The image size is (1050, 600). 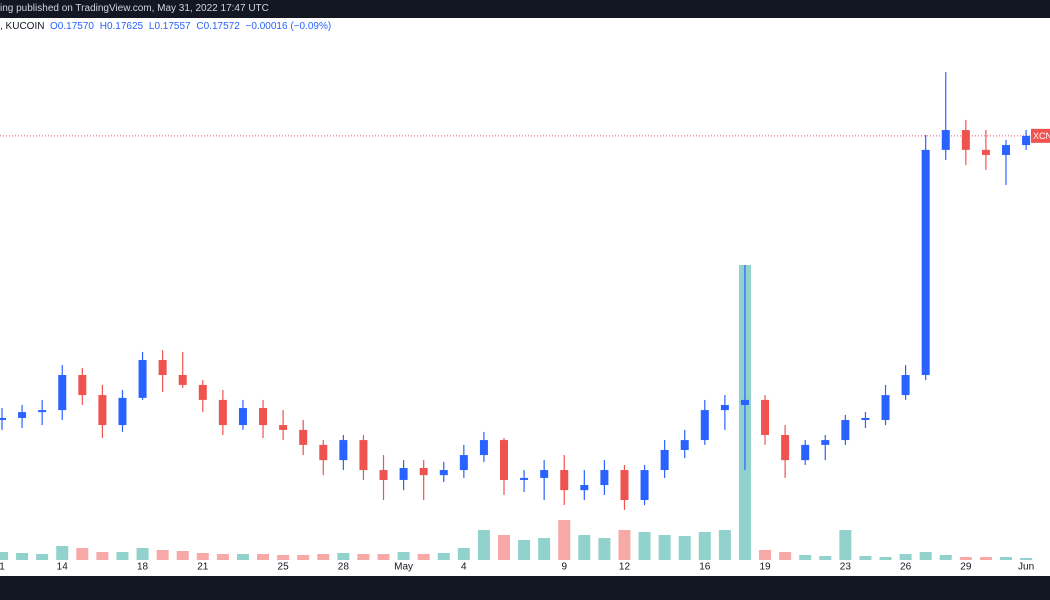 I want to click on x-tick-label: 28, so click(x=344, y=567).